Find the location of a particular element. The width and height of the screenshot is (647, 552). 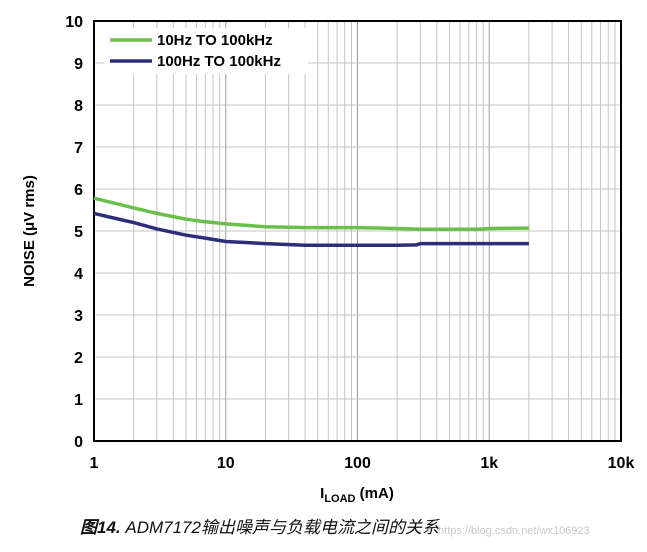

x-tick-label: 1k is located at coordinates (489, 463).